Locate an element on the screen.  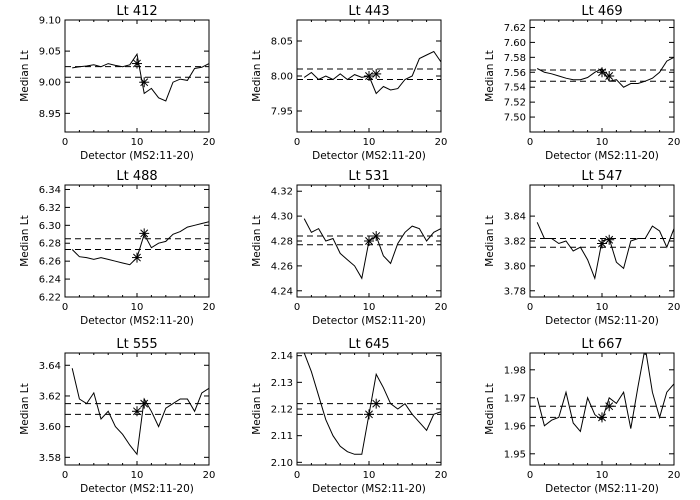
y-tick-label: 3.82 is located at coordinates (515, 242).